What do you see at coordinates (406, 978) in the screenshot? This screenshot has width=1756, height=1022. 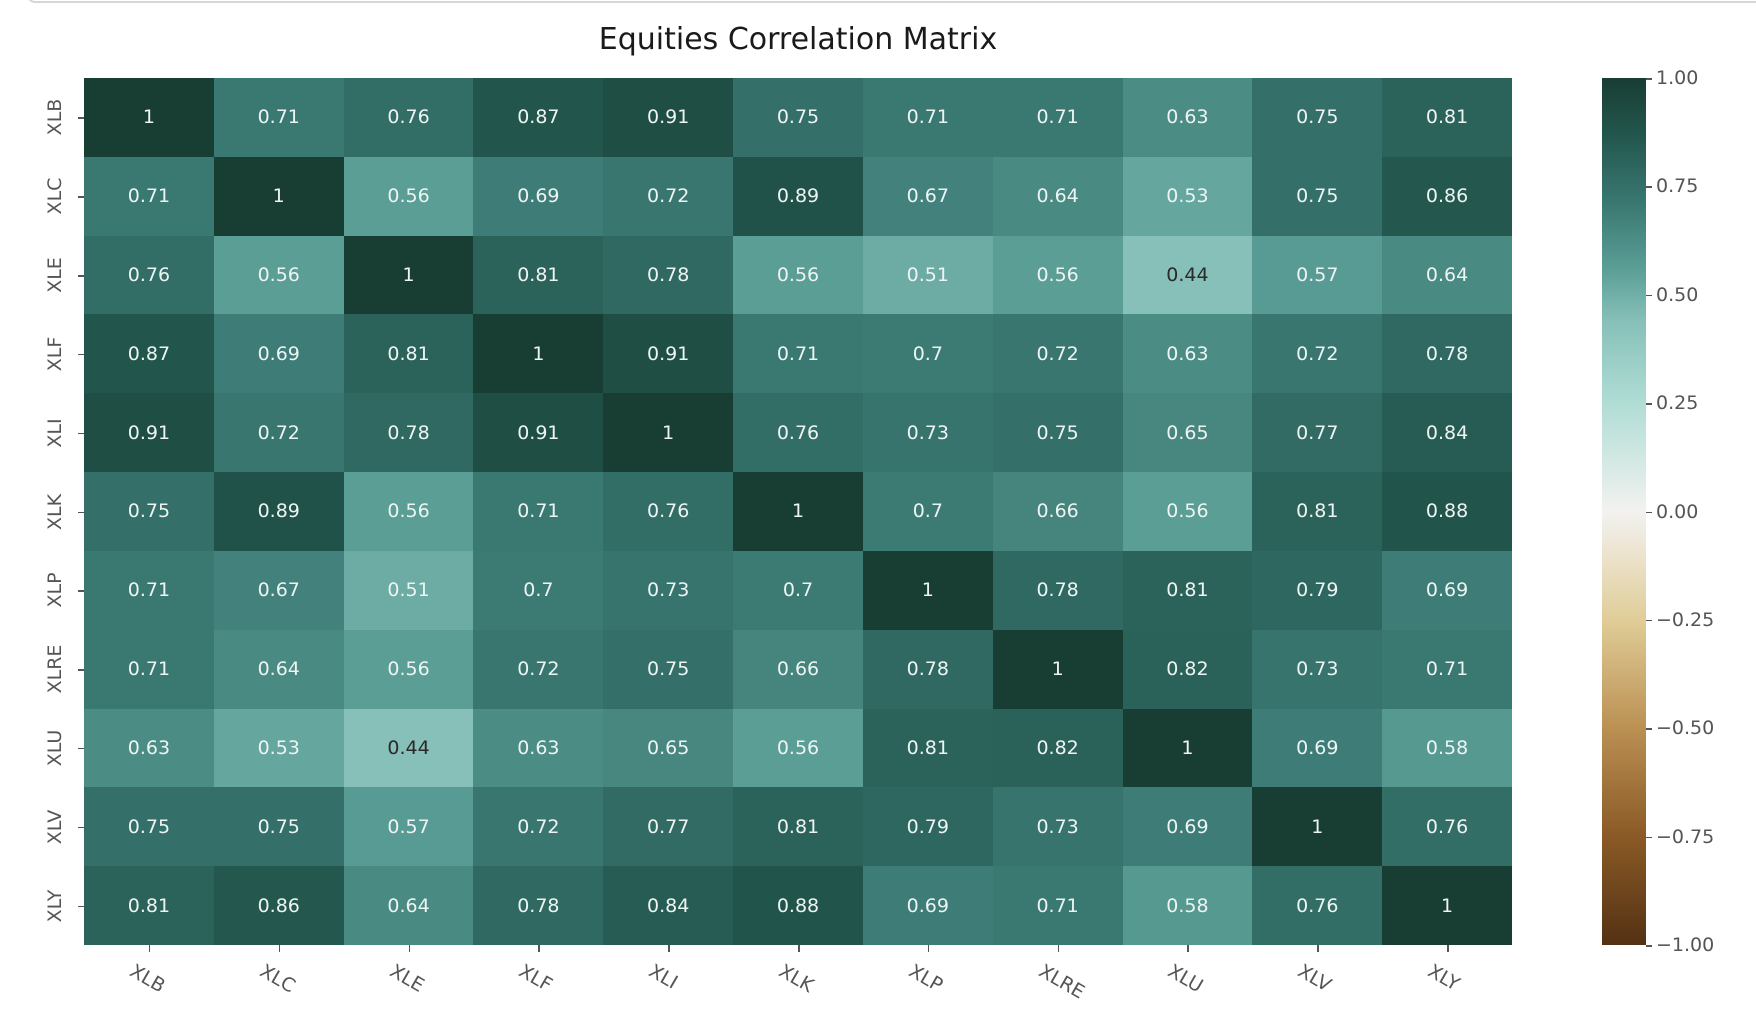 I see `x-tick-label: XLE` at bounding box center [406, 978].